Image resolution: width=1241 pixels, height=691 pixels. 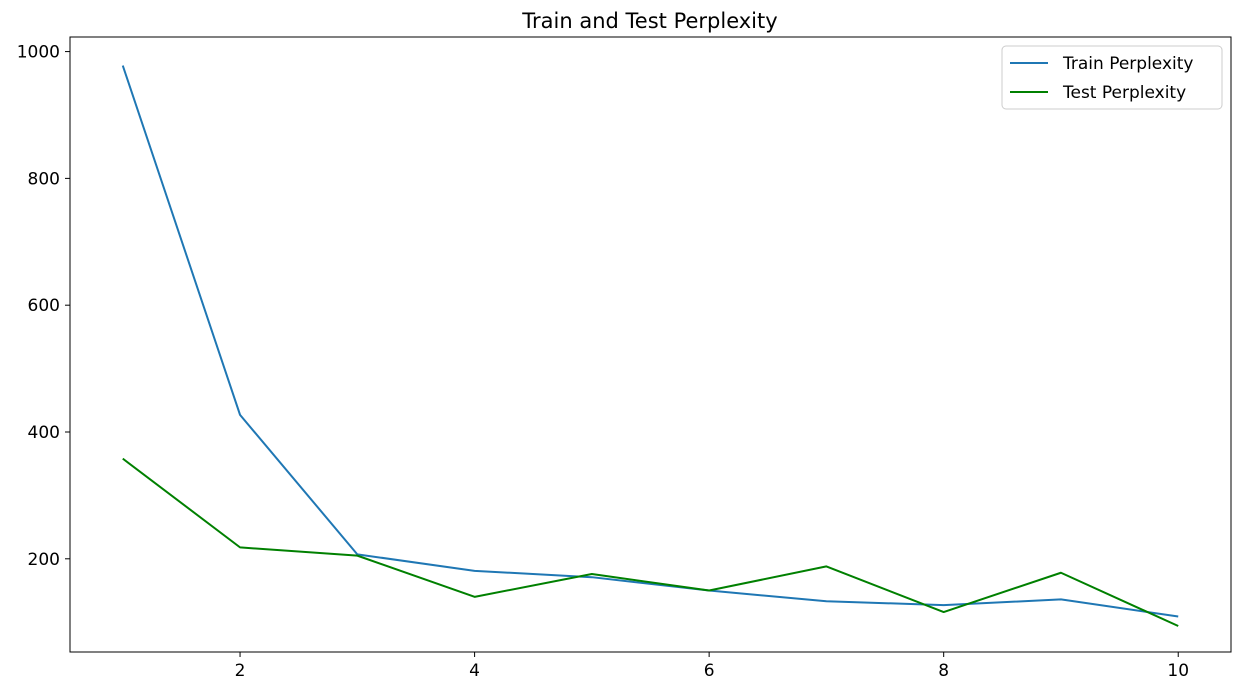 What do you see at coordinates (1124, 93) in the screenshot?
I see `legend-label: Test Perplexity` at bounding box center [1124, 93].